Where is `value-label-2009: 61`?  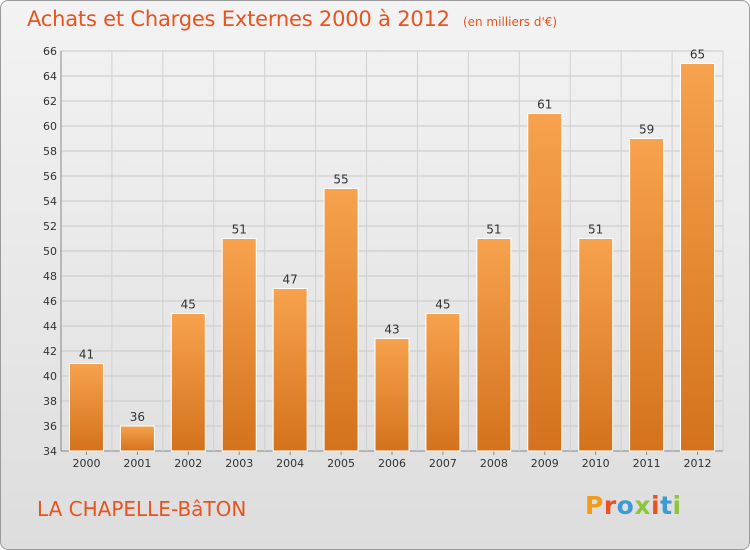
value-label-2009: 61 is located at coordinates (544, 105).